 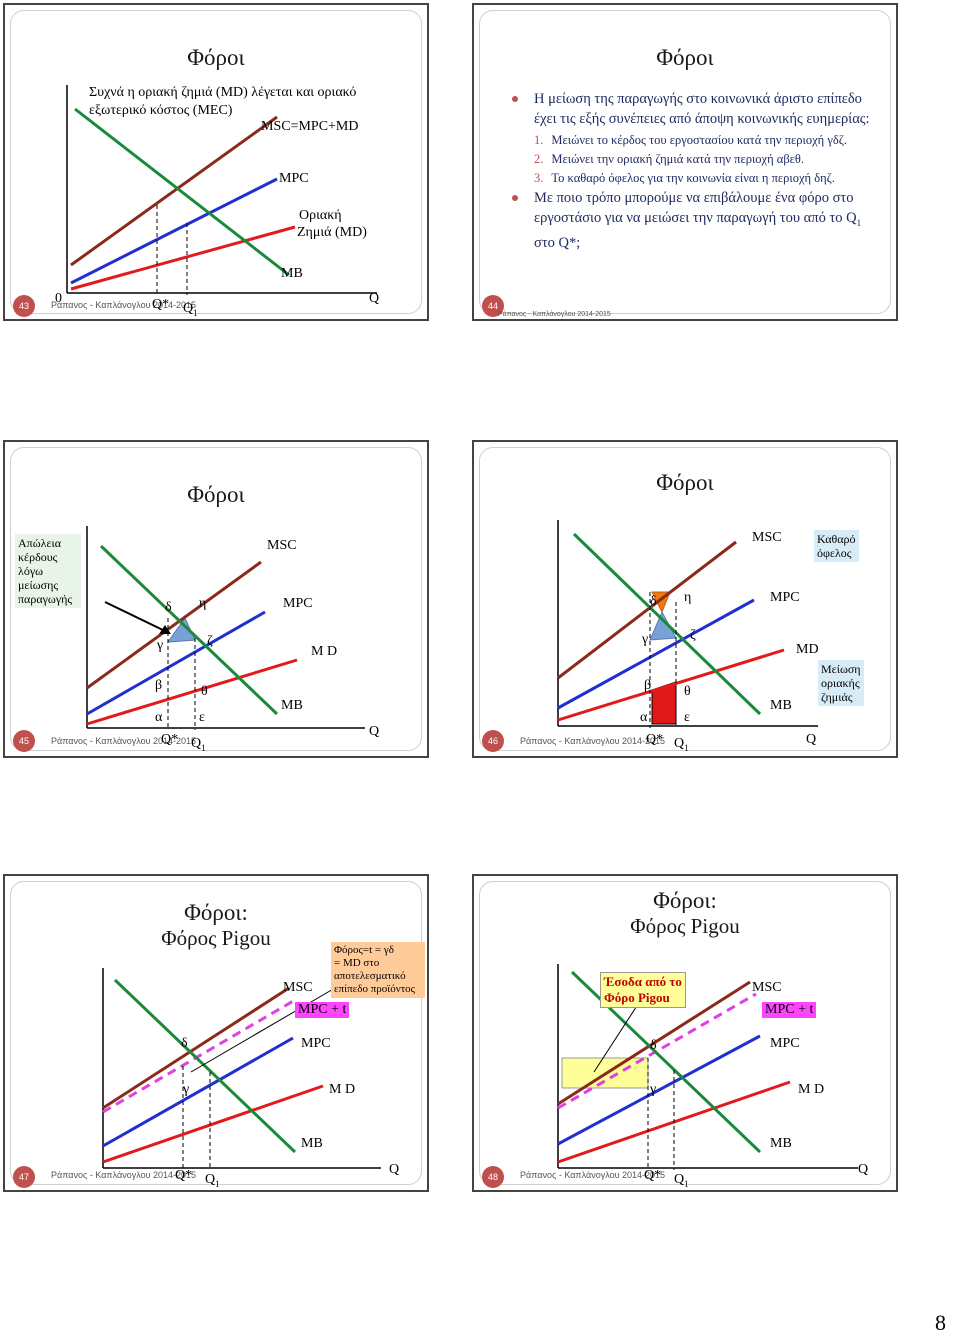 What do you see at coordinates (493, 1177) in the screenshot?
I see `slide-number-badge: 48` at bounding box center [493, 1177].